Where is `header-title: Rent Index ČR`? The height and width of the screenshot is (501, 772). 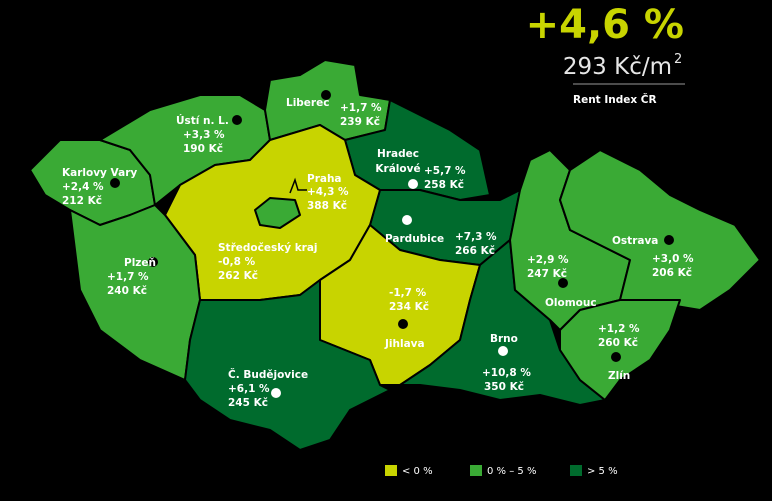 header-title: Rent Index ČR is located at coordinates (615, 99).